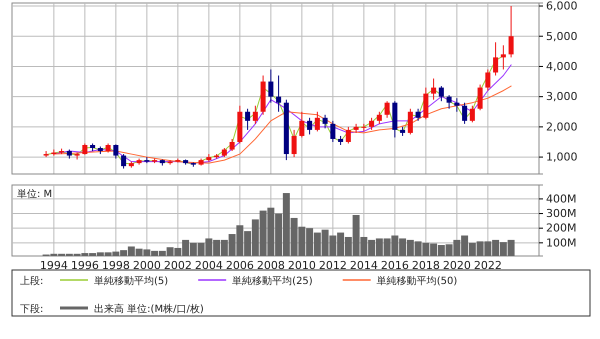  What do you see at coordinates (562, 157) in the screenshot?
I see `y-tick-label: 1,000` at bounding box center [562, 157].